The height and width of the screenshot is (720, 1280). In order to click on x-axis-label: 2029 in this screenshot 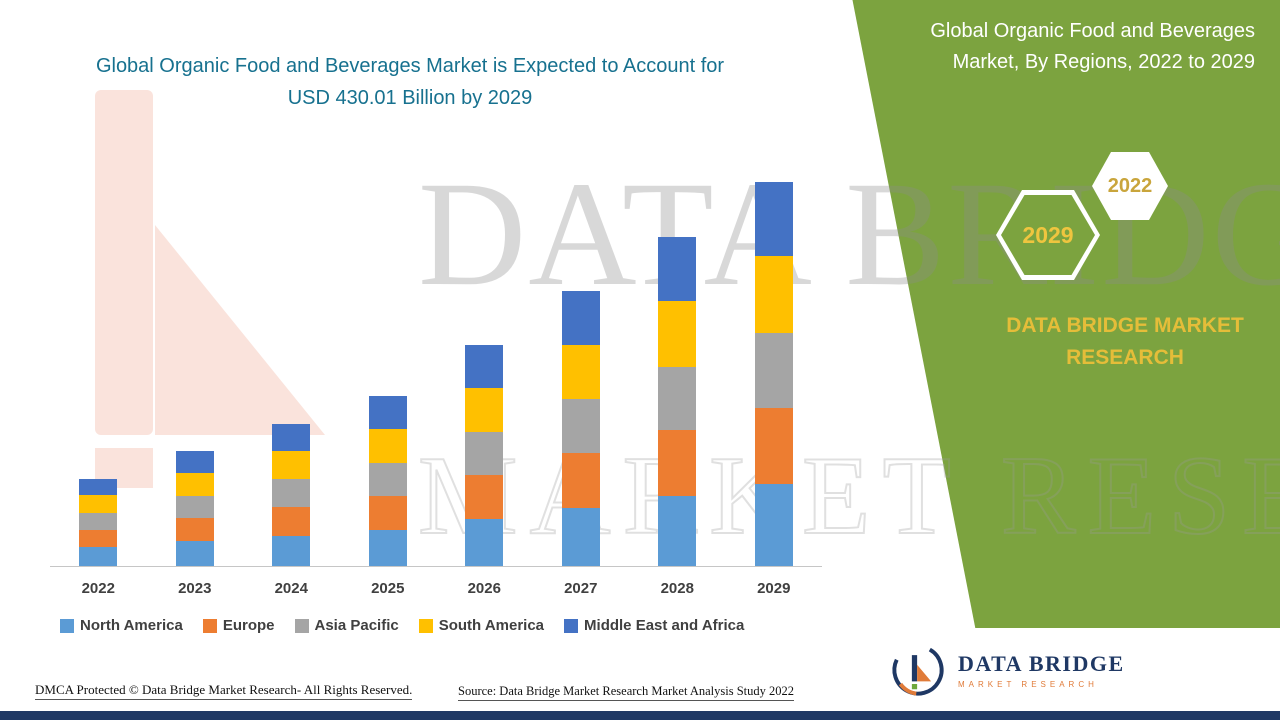, I will do `click(774, 588)`.